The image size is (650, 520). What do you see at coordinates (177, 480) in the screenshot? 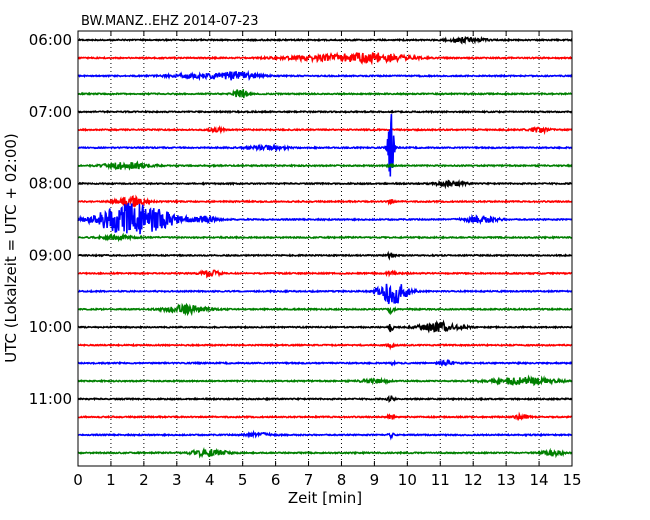
I see `x-tick-label: 3` at bounding box center [177, 480].